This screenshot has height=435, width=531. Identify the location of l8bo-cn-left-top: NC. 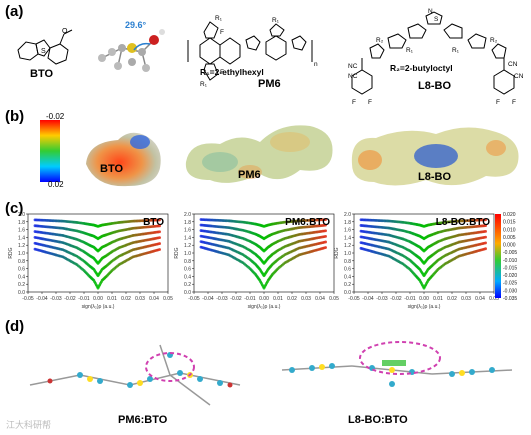
(353, 66).